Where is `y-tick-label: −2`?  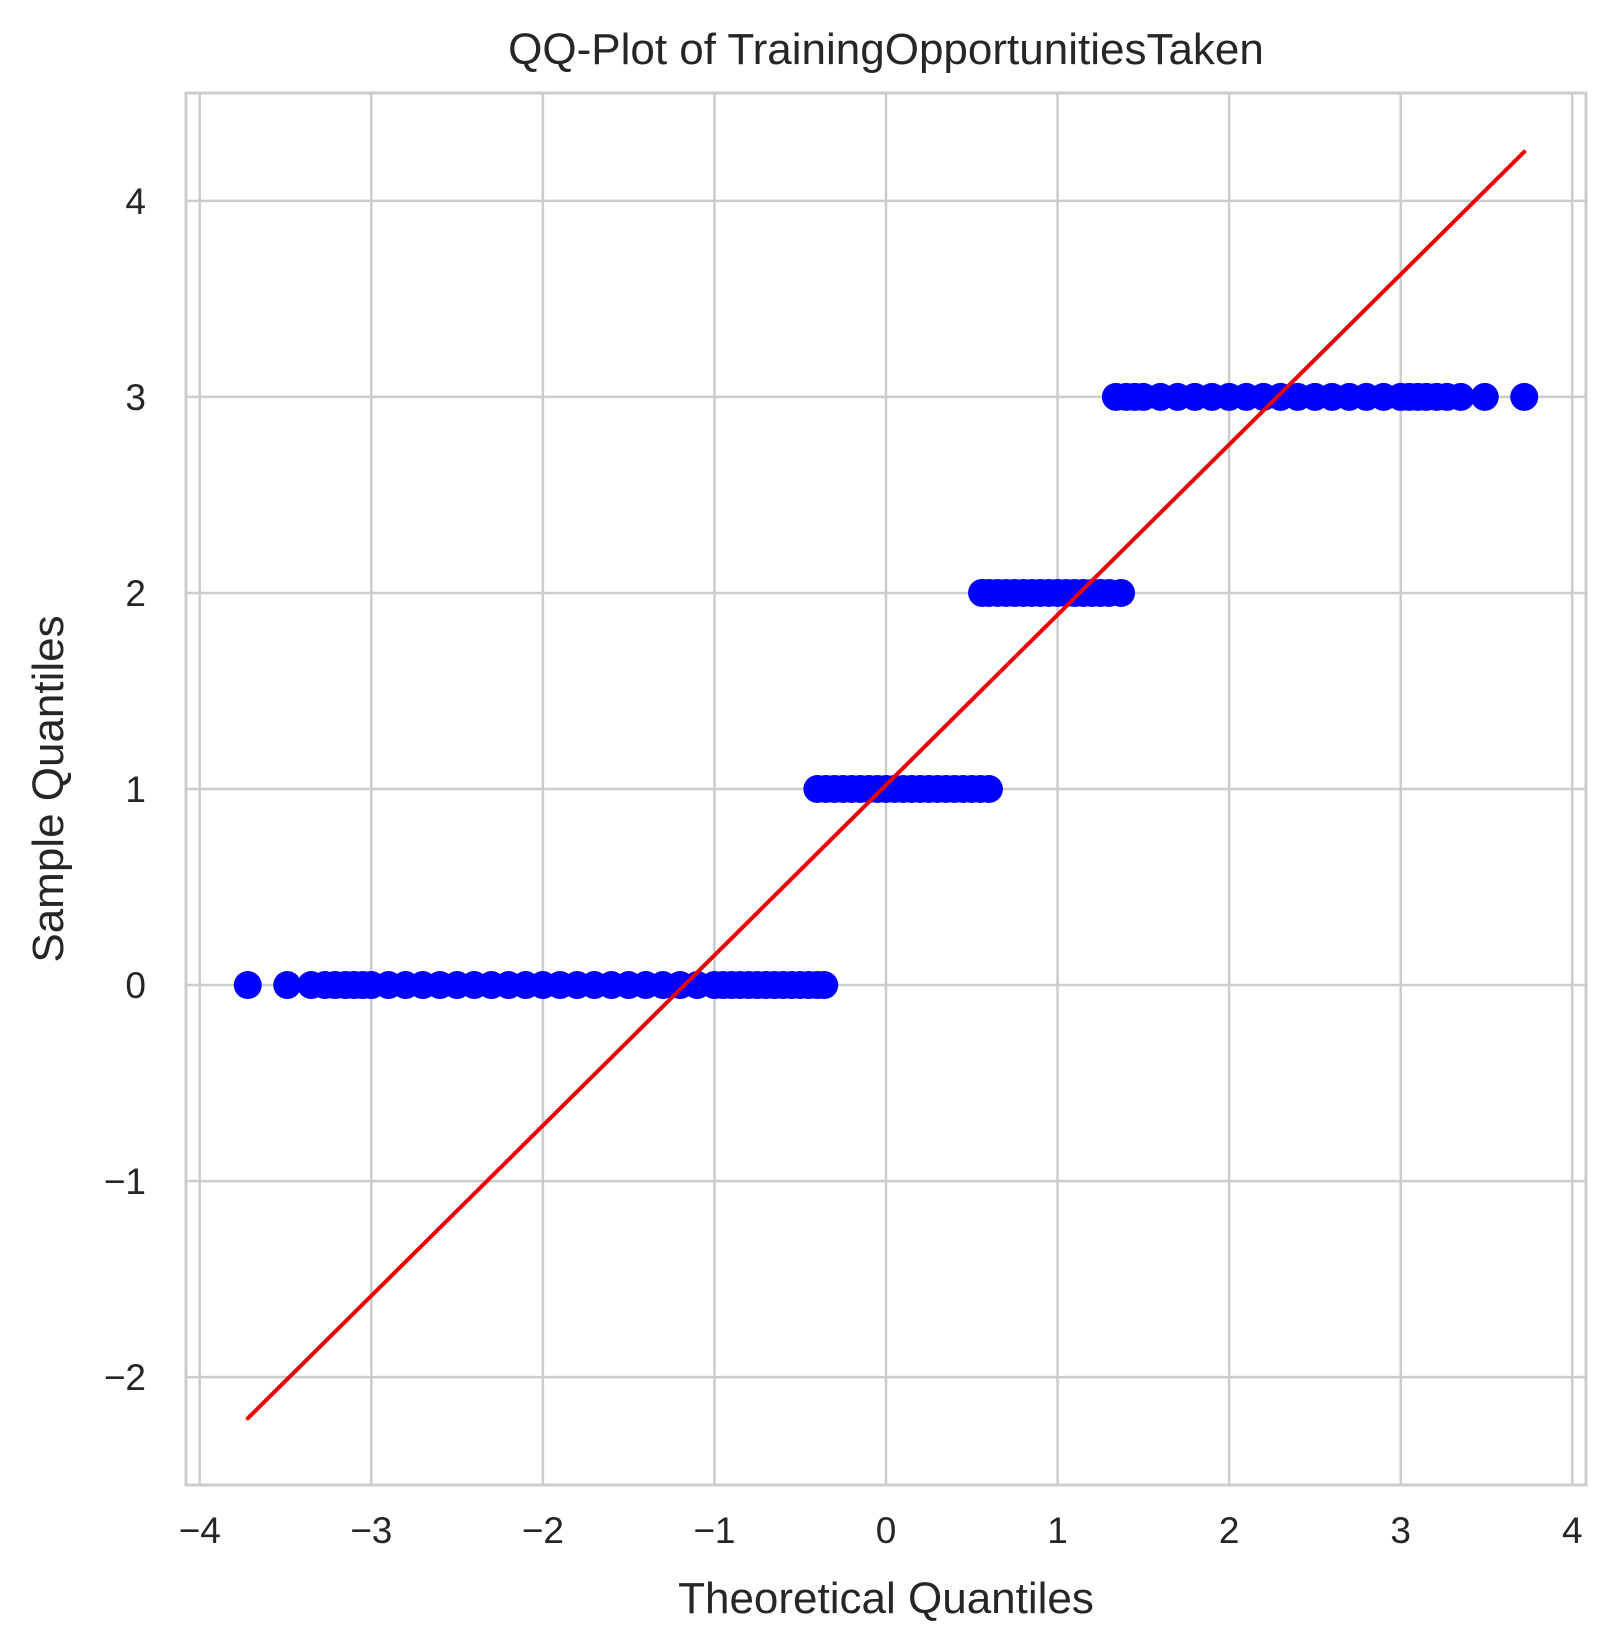
y-tick-label: −2 is located at coordinates (125, 1377).